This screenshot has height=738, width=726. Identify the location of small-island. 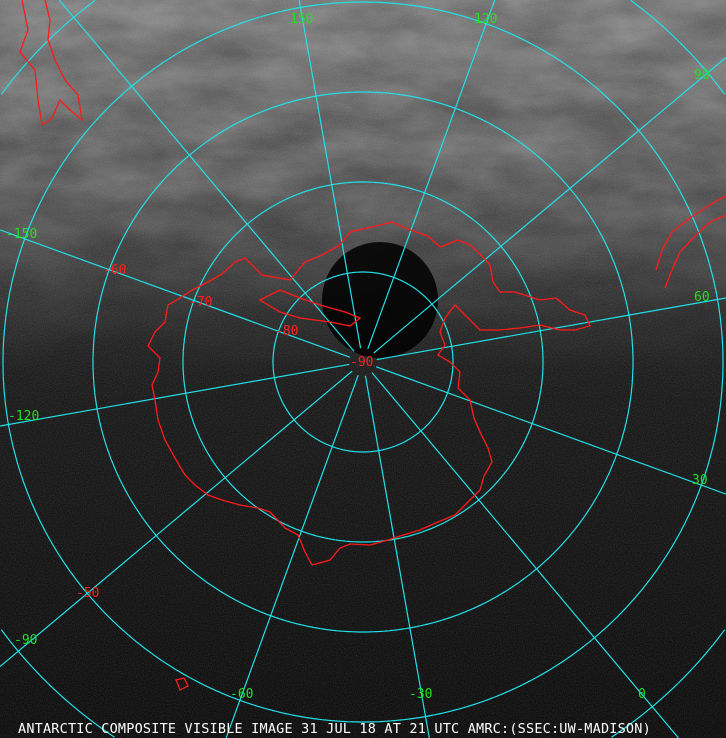
(182, 684).